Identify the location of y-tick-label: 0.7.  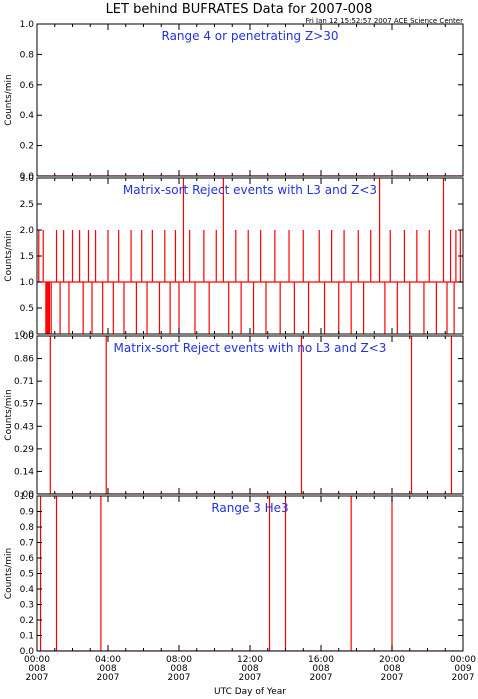
(27, 544).